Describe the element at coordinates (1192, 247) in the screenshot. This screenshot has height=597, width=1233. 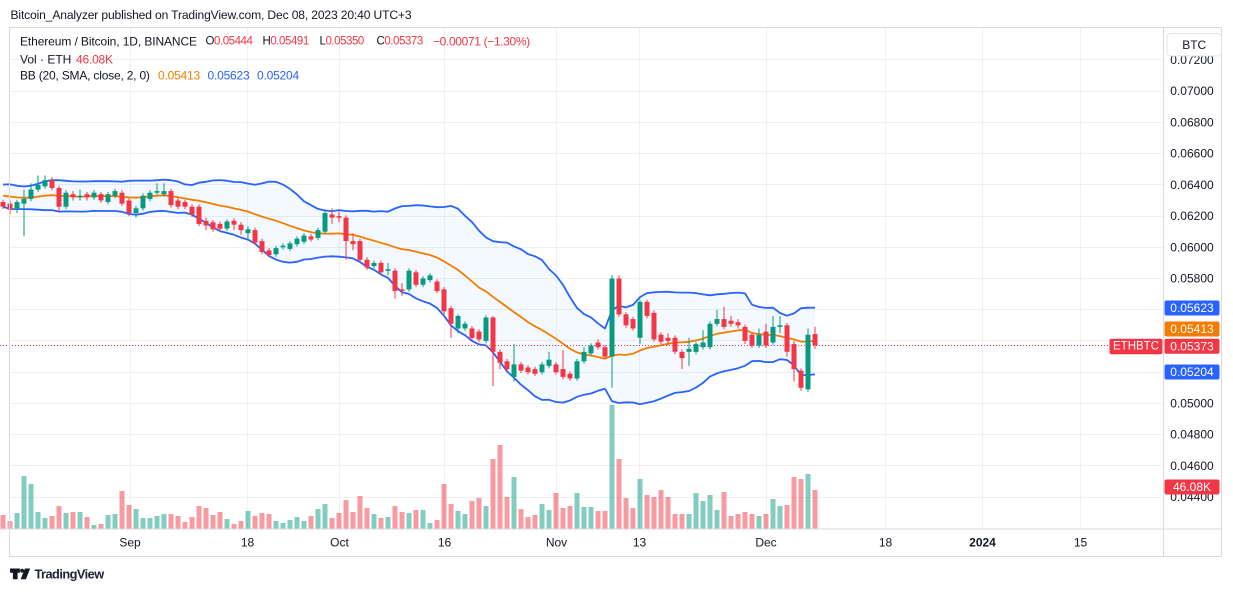
I see `svg-text: 0.06000` at that location.